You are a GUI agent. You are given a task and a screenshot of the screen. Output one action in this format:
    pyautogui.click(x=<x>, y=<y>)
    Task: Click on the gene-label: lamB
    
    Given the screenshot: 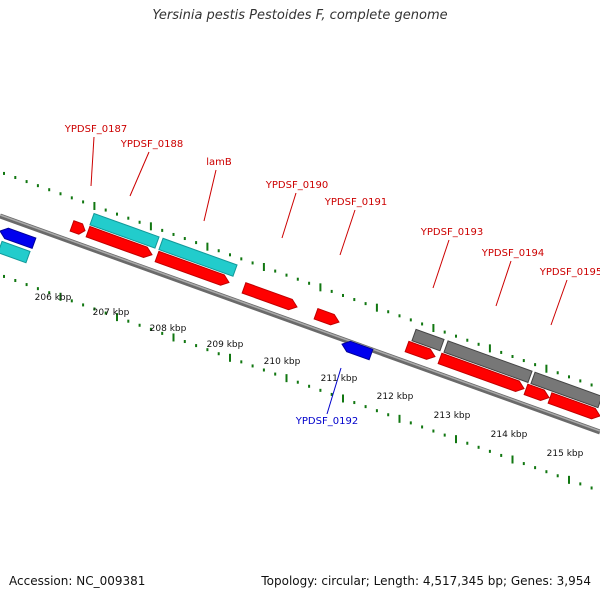 What is the action you would take?
    pyautogui.click(x=219, y=162)
    